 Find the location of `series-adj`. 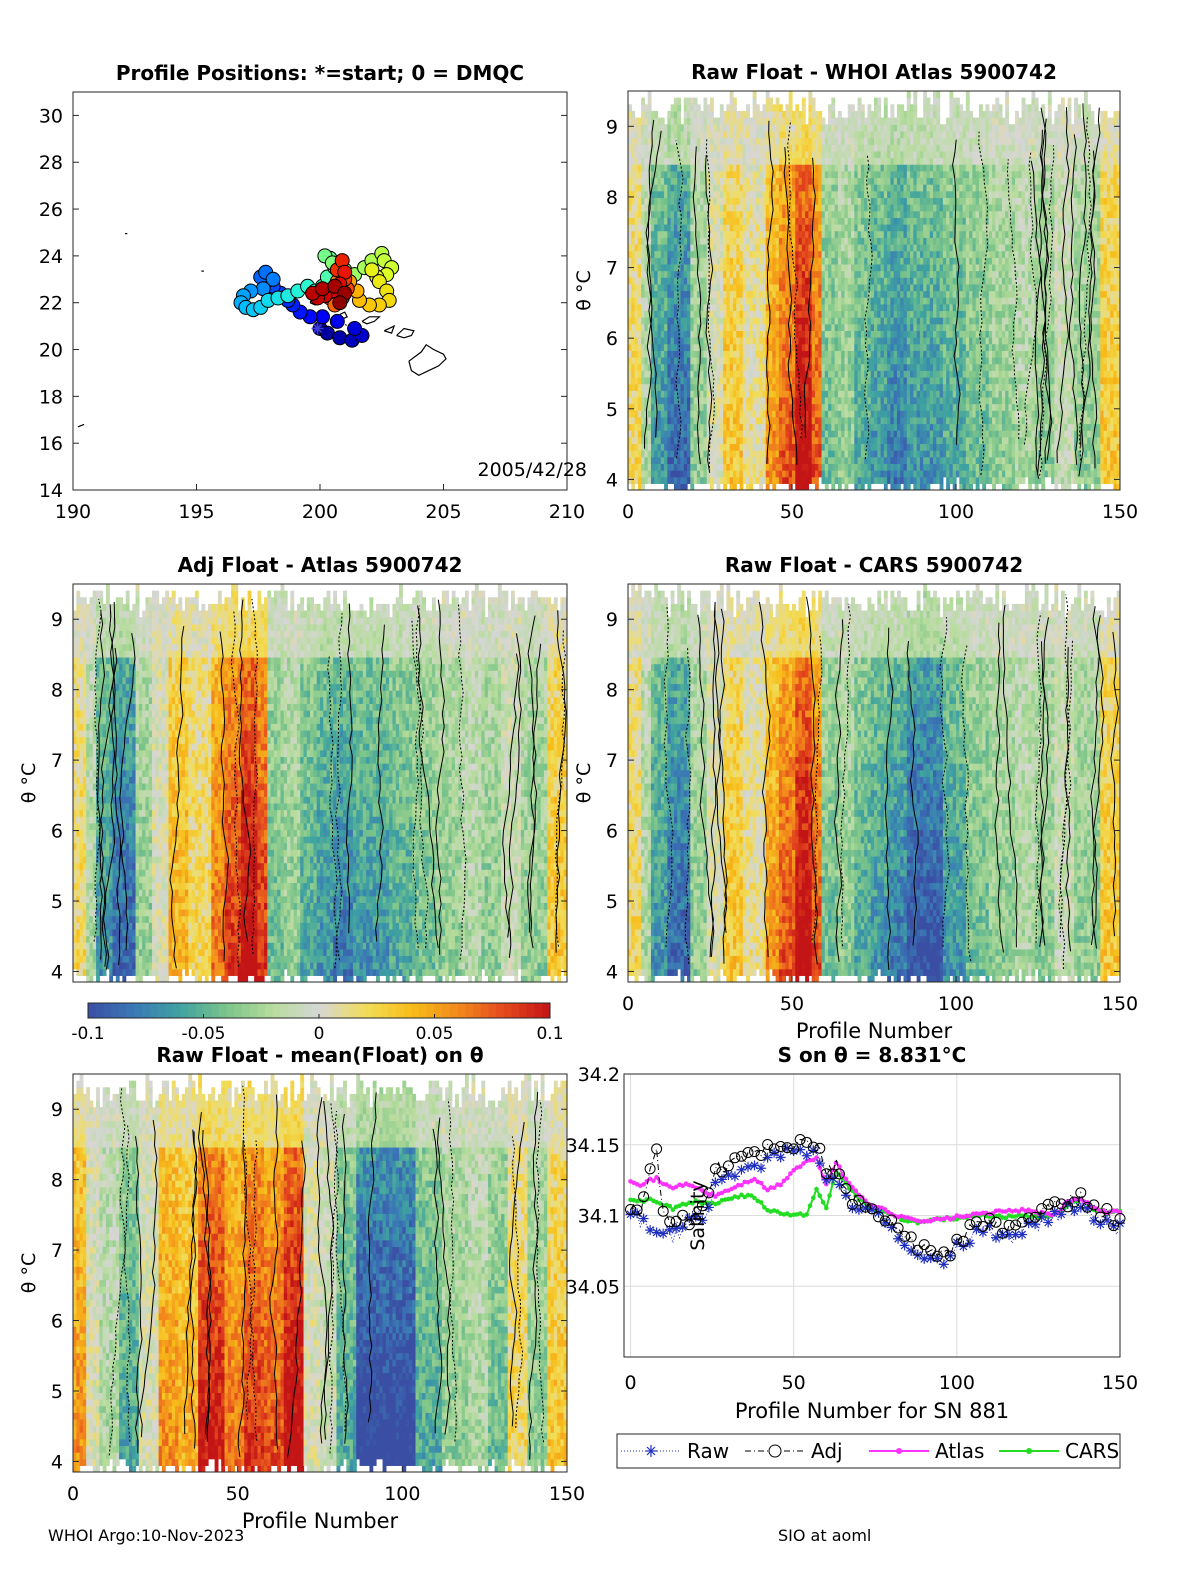

series-adj is located at coordinates (875, 1198).